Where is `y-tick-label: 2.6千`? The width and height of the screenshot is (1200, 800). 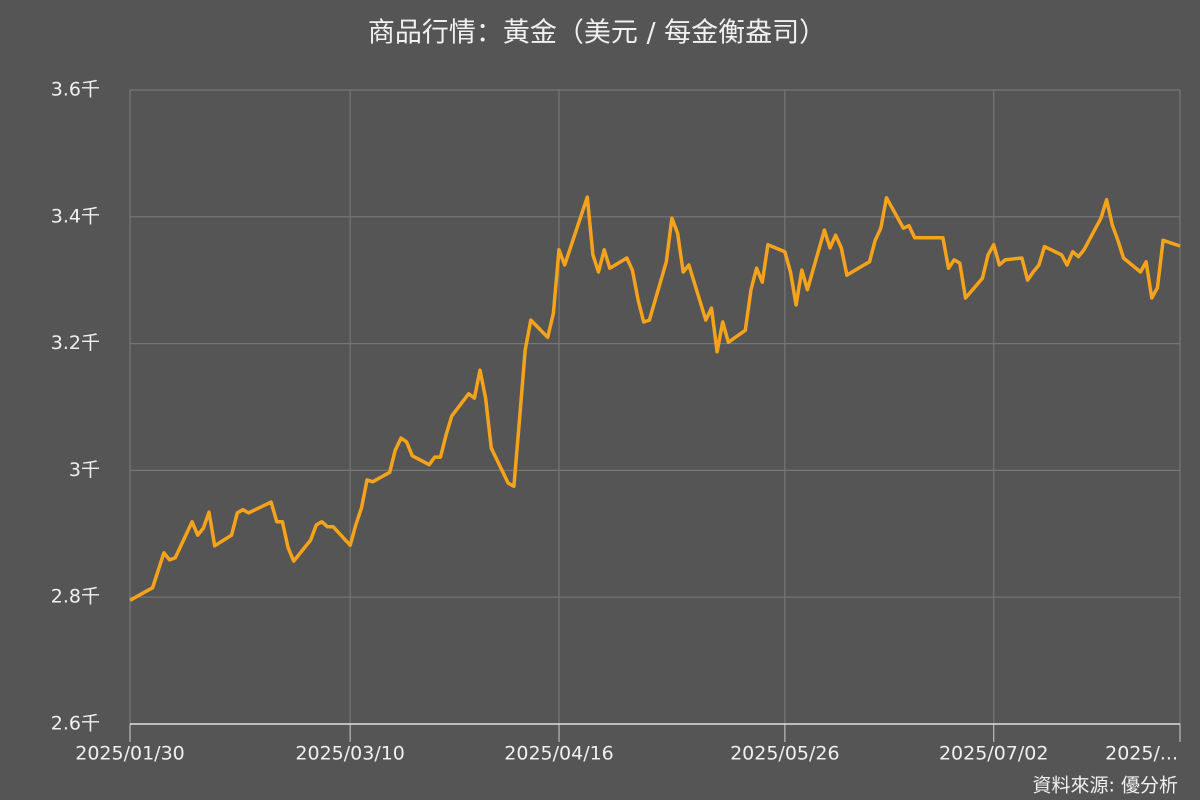 y-tick-label: 2.6千 is located at coordinates (75, 724).